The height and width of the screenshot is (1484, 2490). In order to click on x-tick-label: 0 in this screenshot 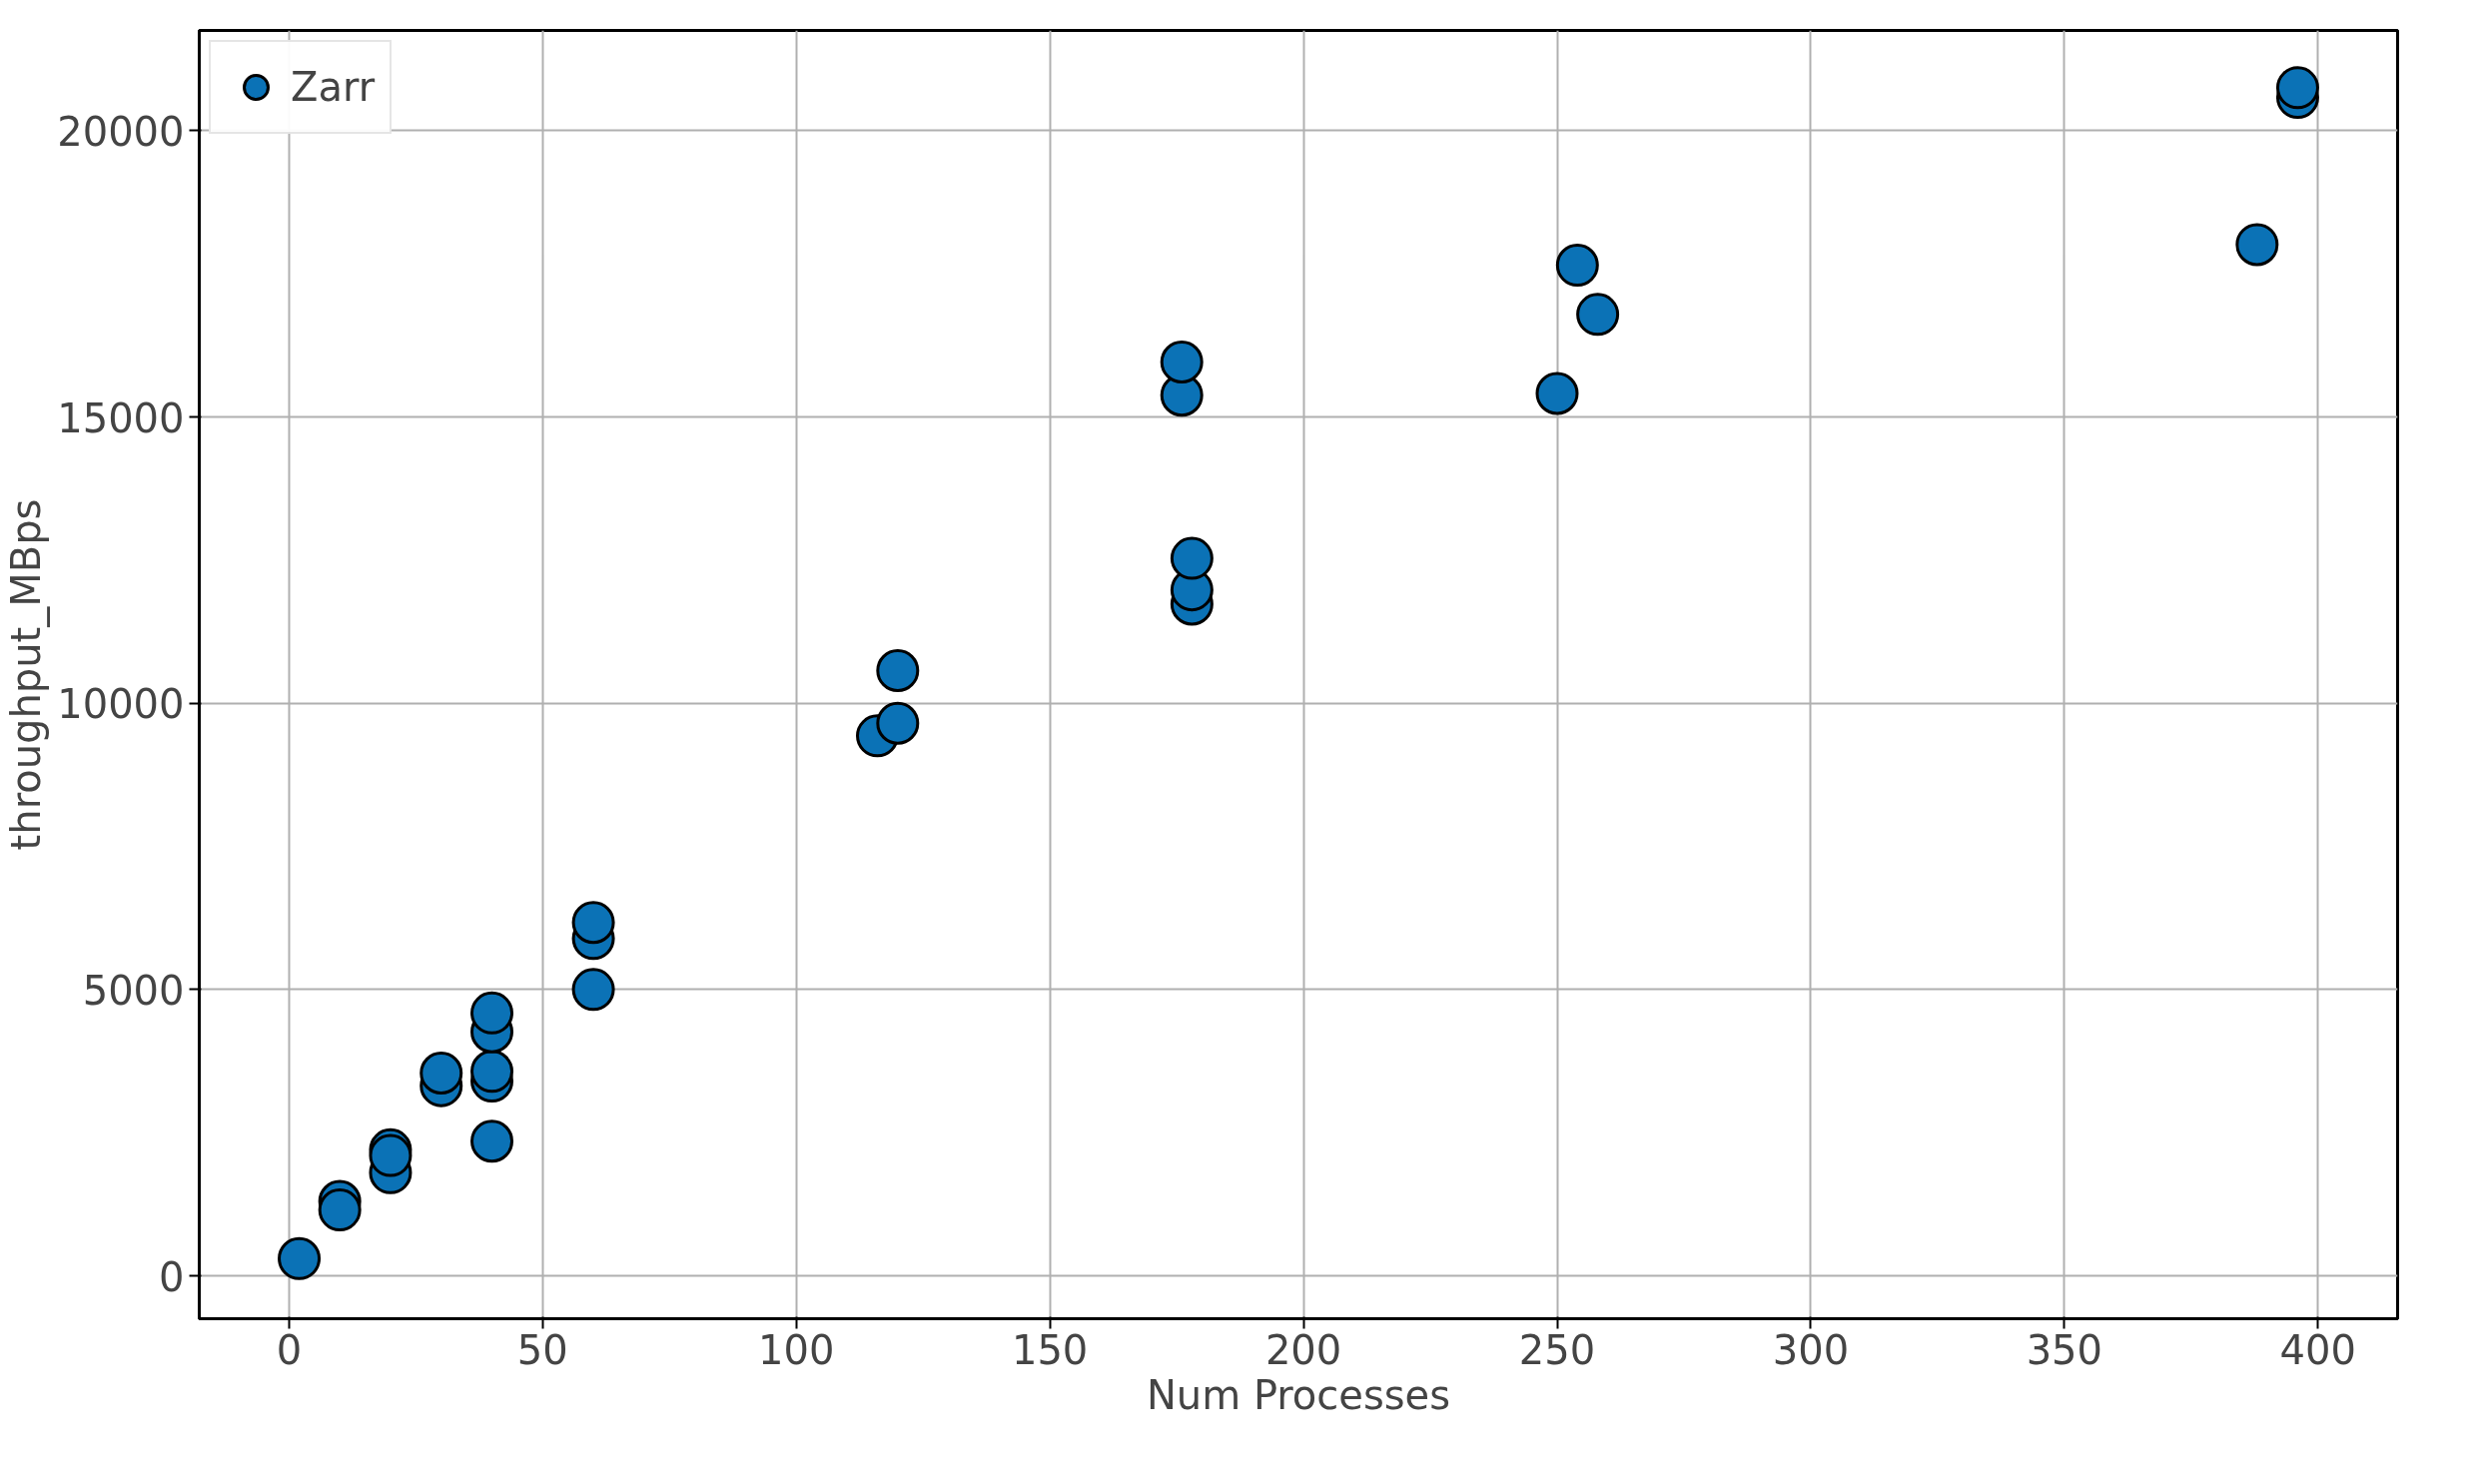, I will do `click(289, 1350)`.